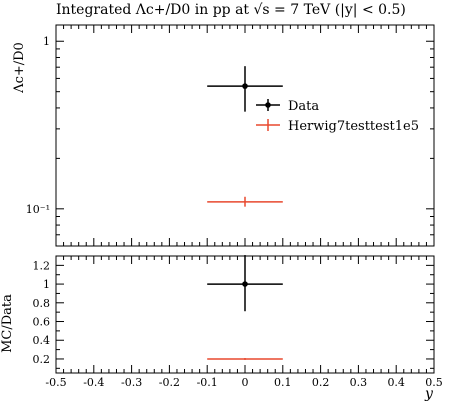 The image size is (450, 407). Describe the element at coordinates (359, 382) in the screenshot. I see `x-tick-label: 0.3` at that location.